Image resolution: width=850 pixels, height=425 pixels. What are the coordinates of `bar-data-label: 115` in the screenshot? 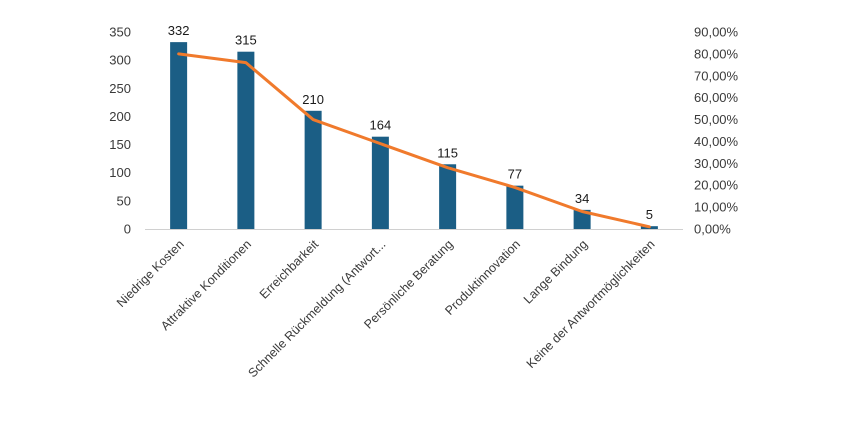 It's located at (447, 152).